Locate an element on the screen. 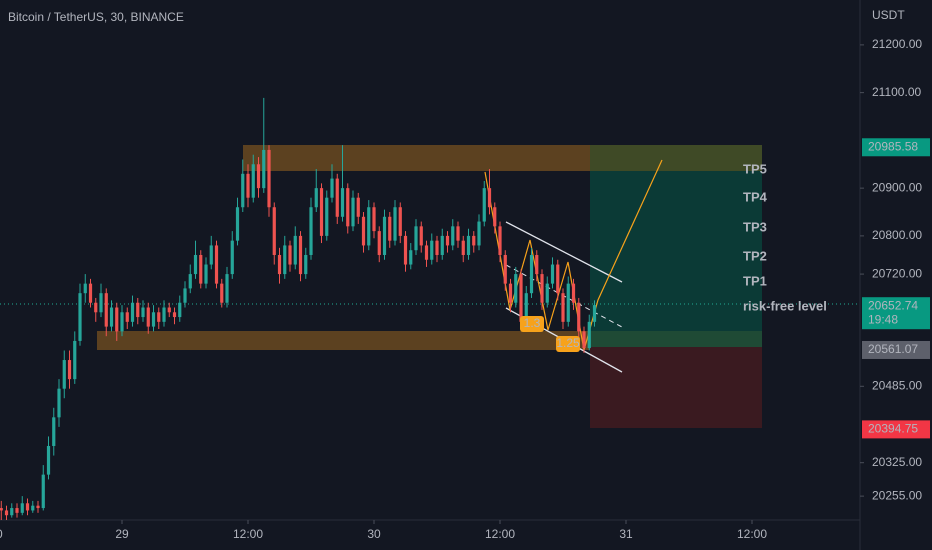 The height and width of the screenshot is (550, 932). countdown: 19:48 is located at coordinates (883, 319).